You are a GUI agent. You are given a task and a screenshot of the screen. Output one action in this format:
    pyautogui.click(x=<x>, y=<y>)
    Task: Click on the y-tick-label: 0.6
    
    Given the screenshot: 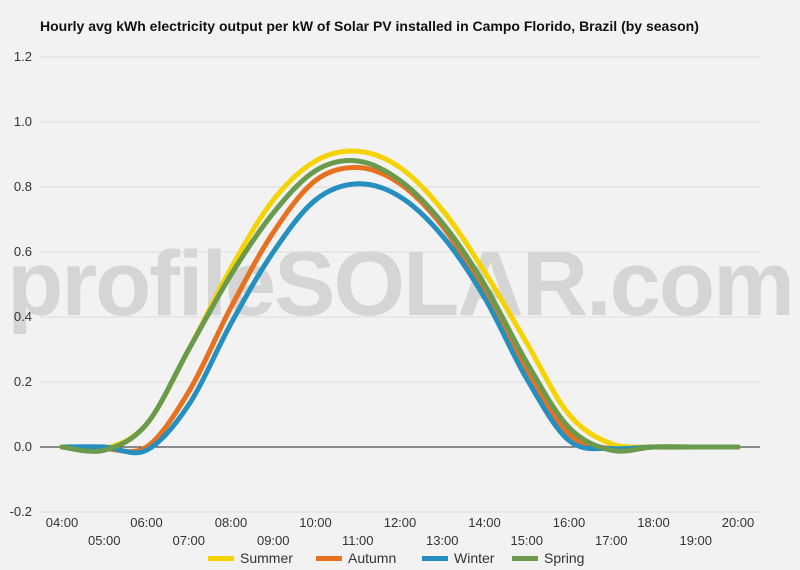 What is the action you would take?
    pyautogui.click(x=23, y=251)
    